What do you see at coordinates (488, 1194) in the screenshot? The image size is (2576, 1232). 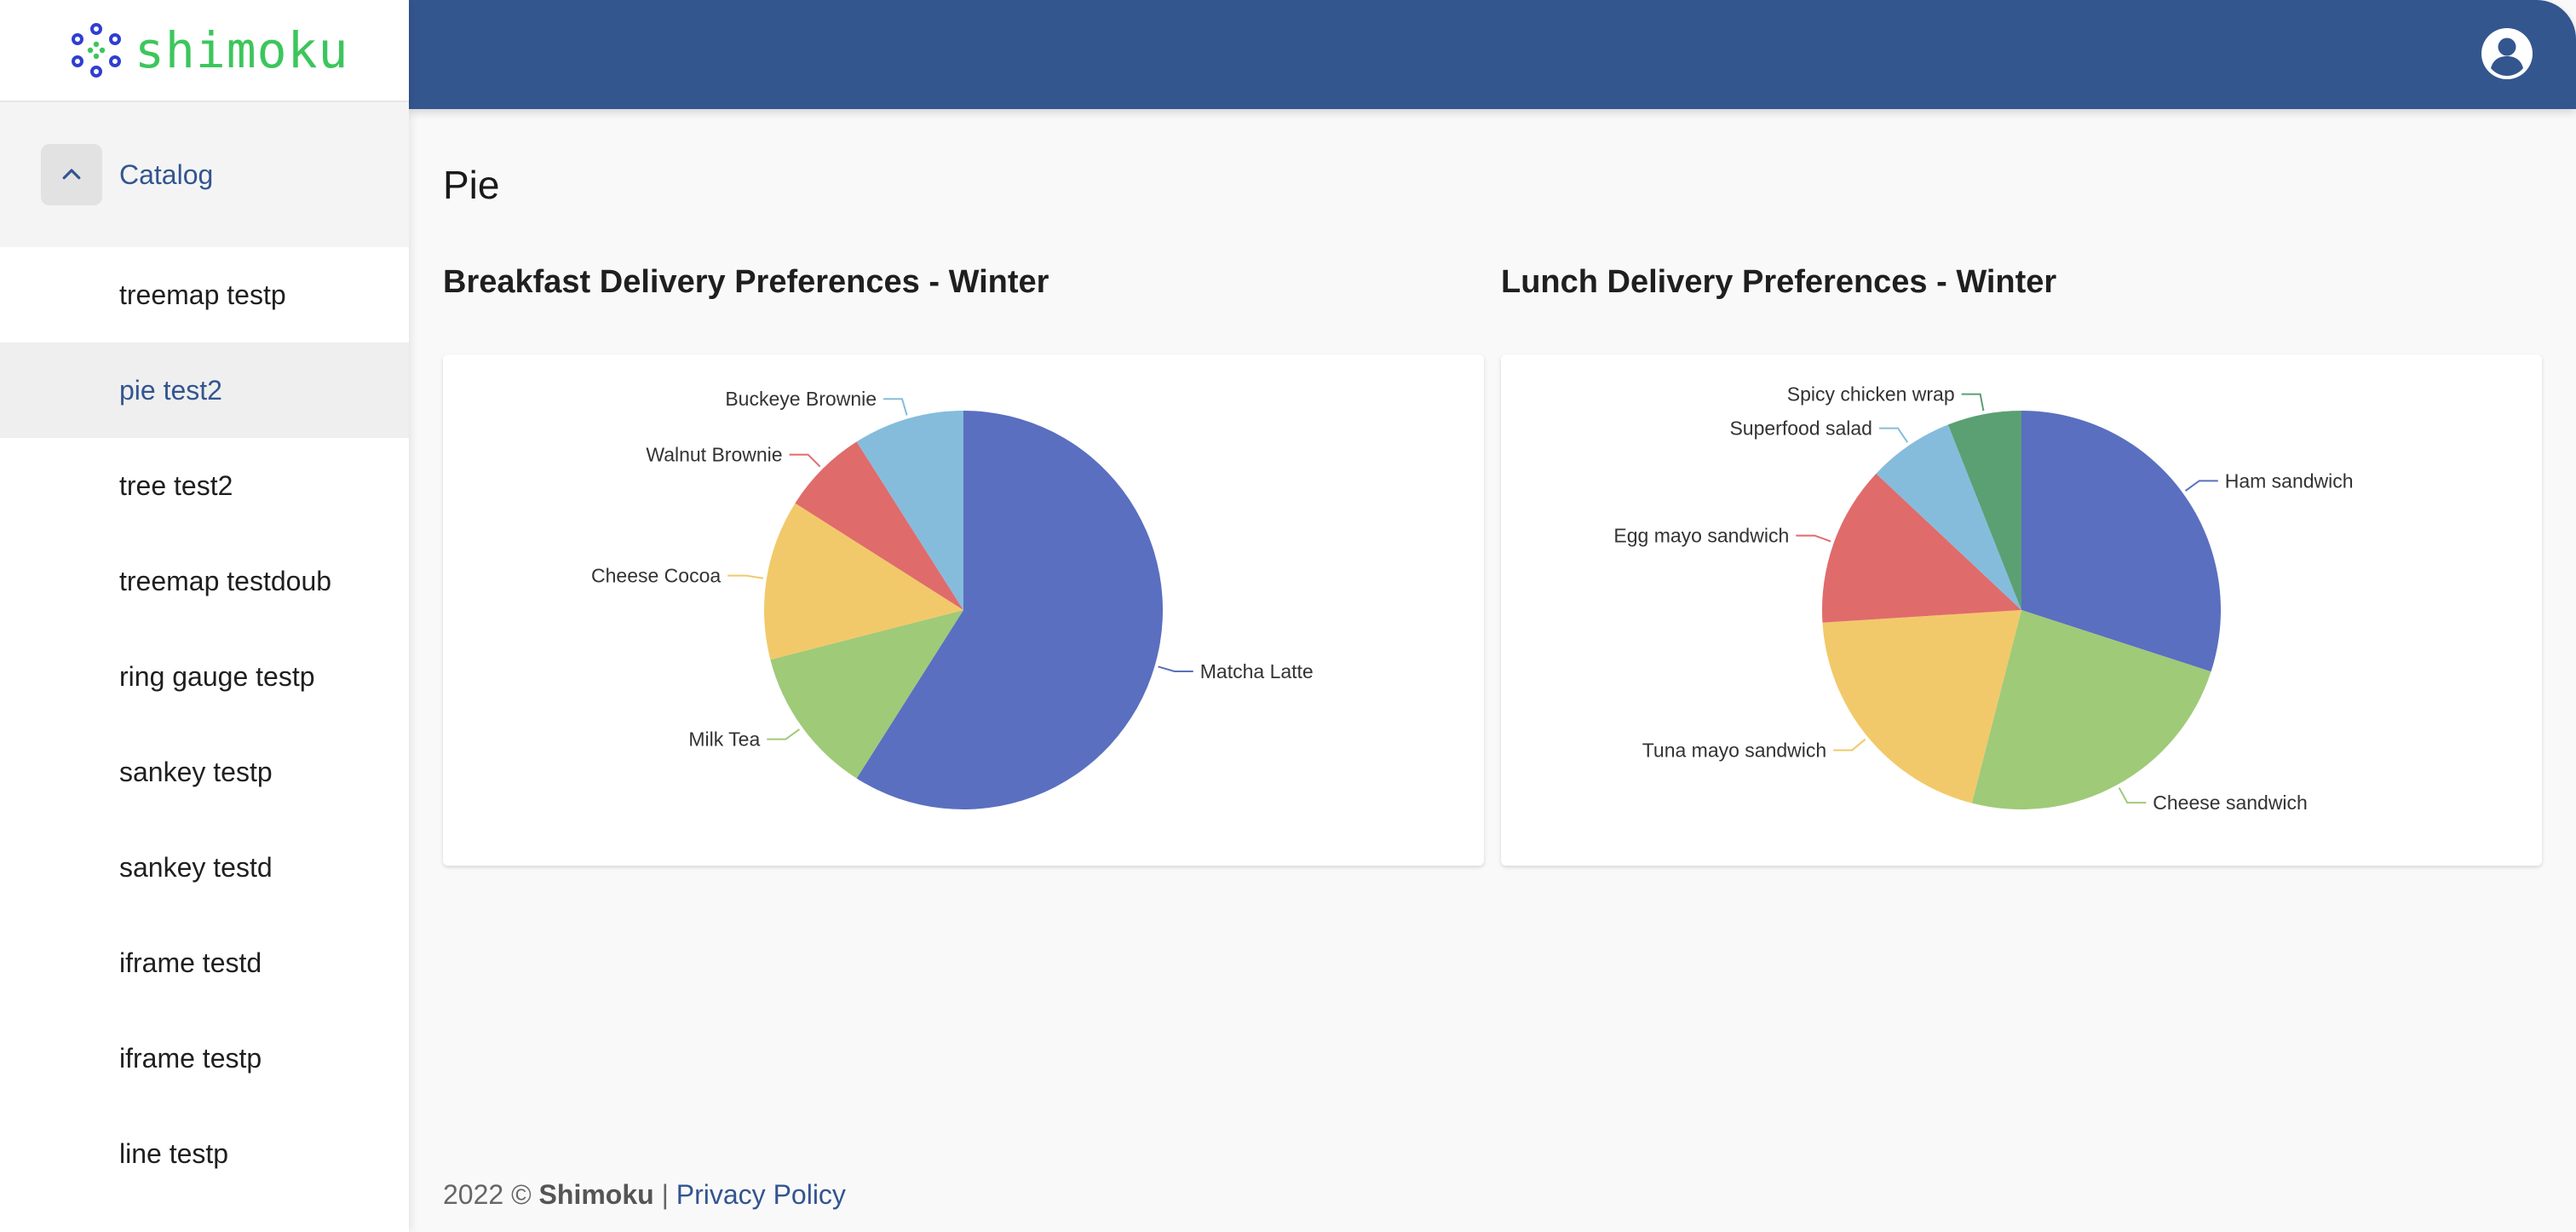 I see `footer-year: 2022 ©` at bounding box center [488, 1194].